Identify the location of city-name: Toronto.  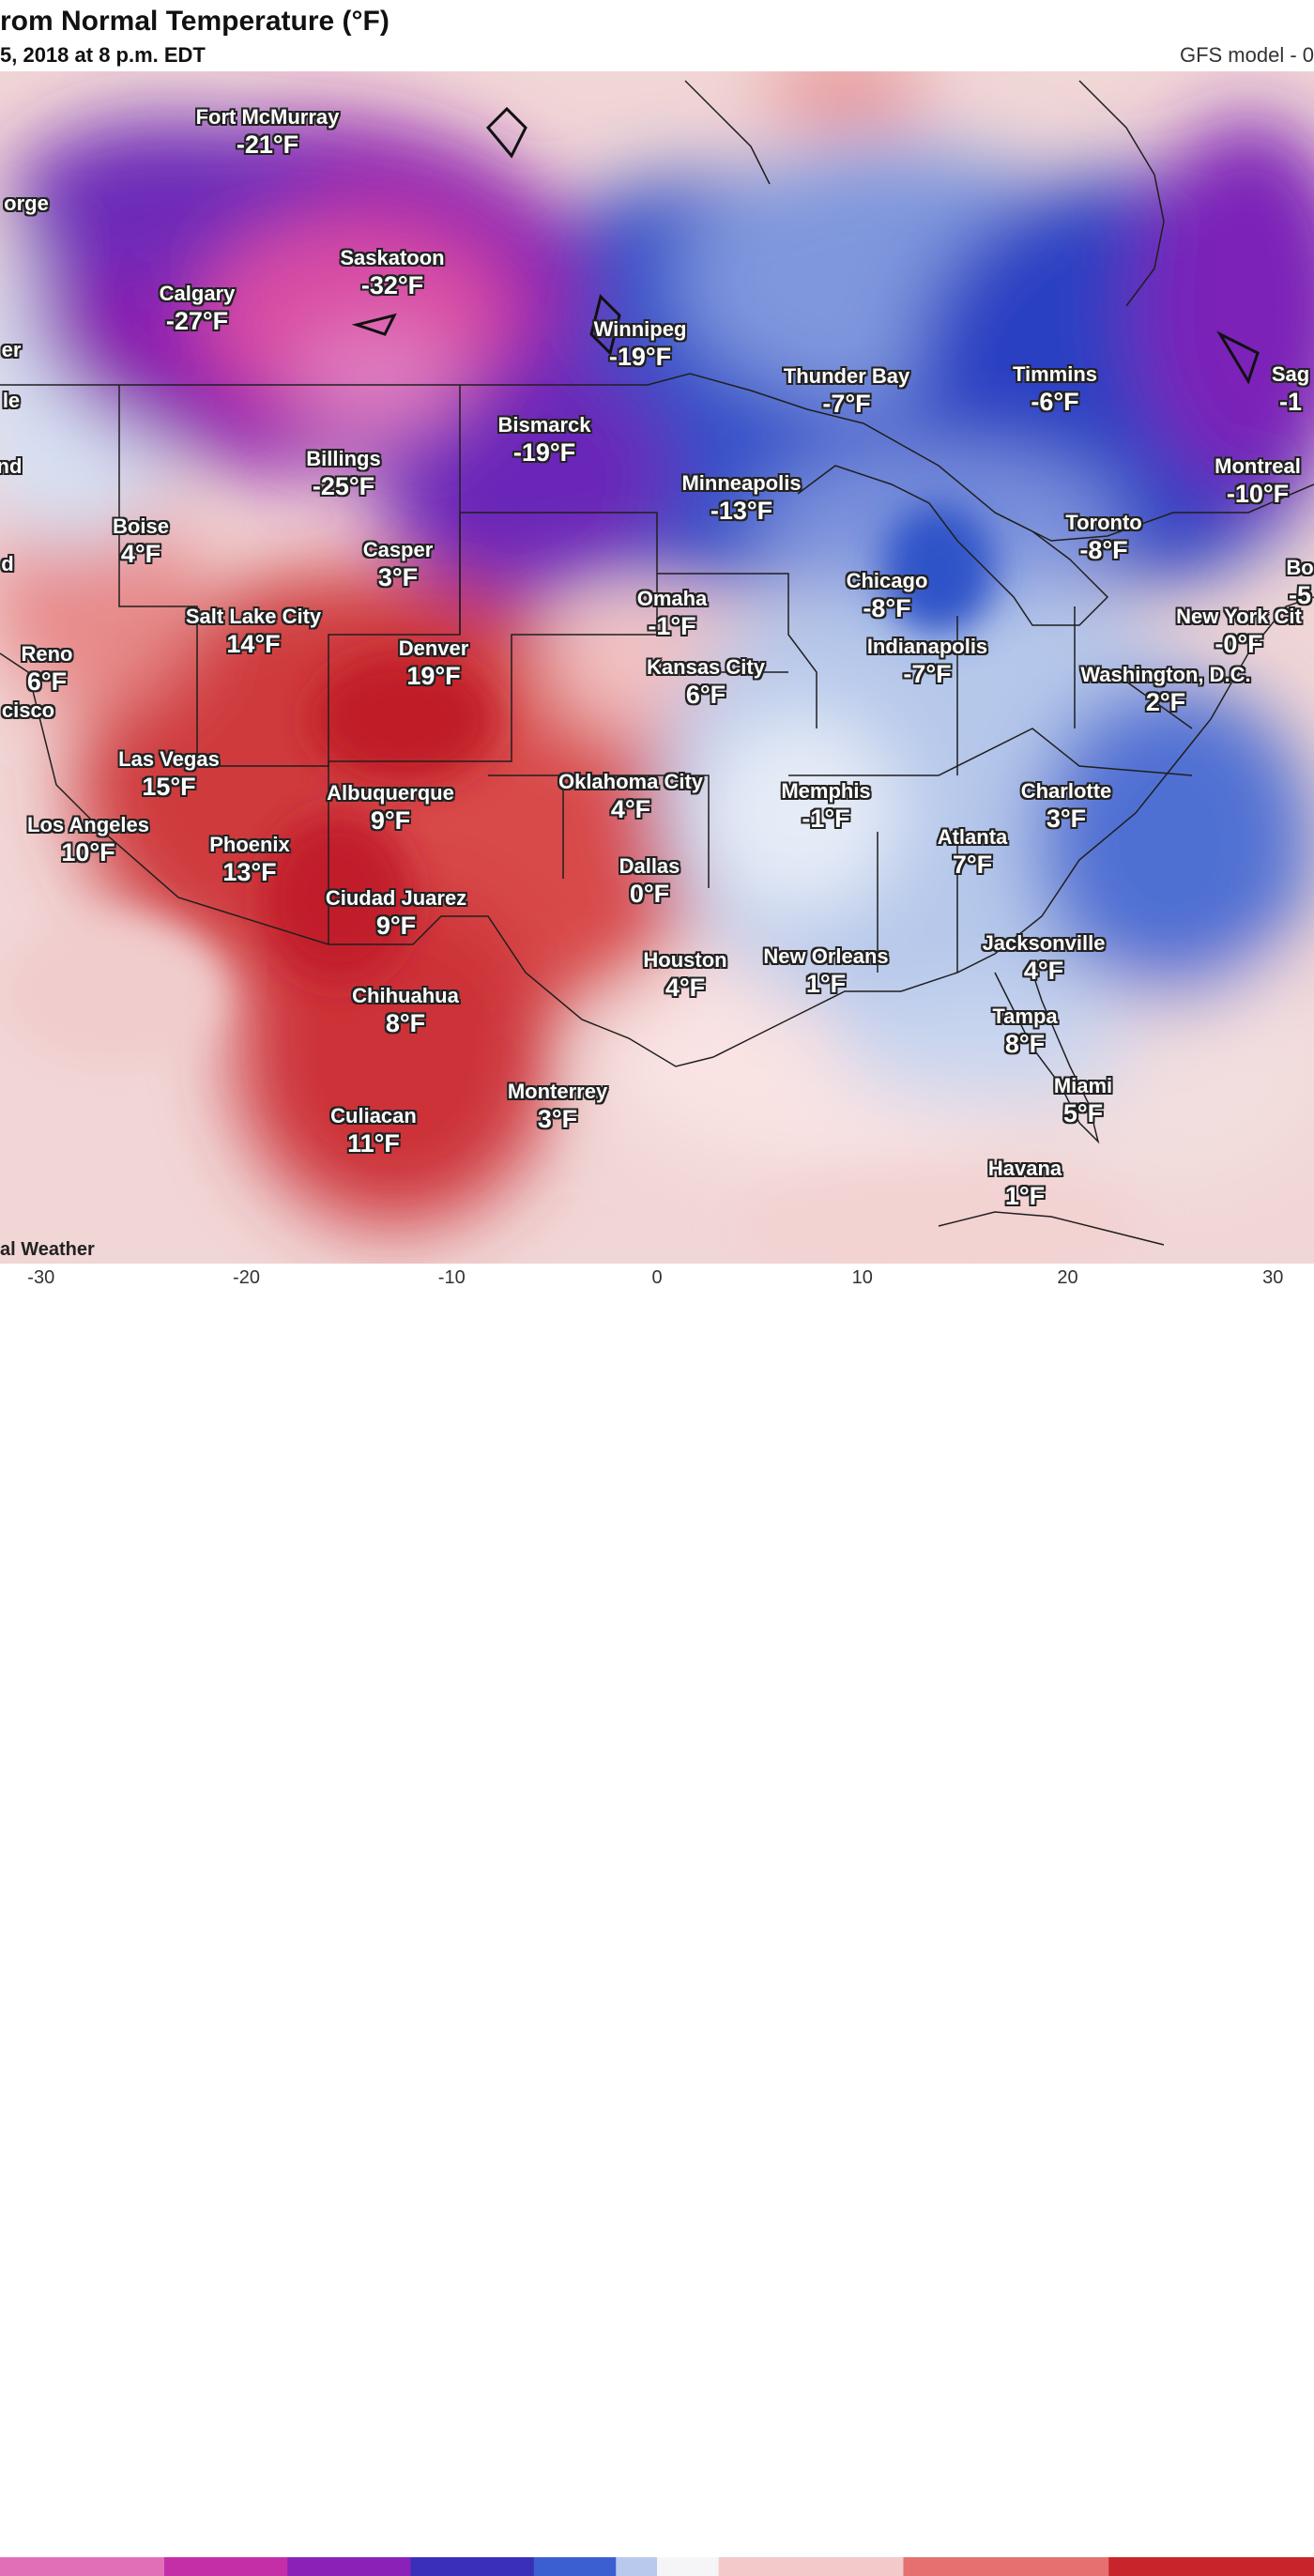
(1103, 522).